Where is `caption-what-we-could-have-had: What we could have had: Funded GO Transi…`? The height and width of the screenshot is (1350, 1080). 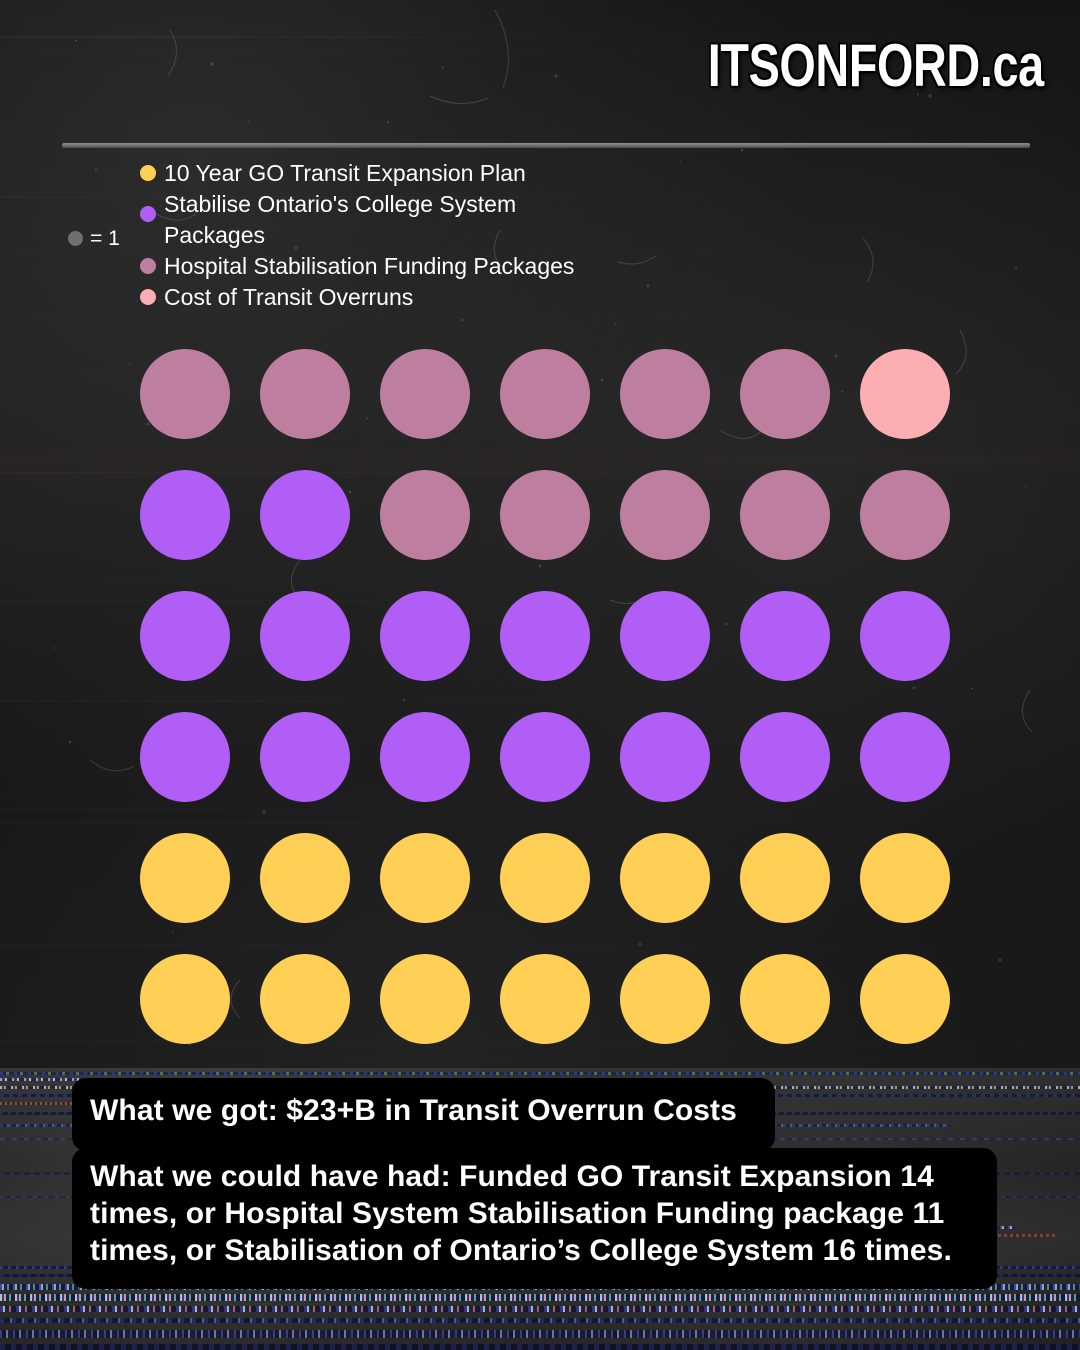 caption-what-we-could-have-had: What we could have had: Funded GO Transi… is located at coordinates (534, 1218).